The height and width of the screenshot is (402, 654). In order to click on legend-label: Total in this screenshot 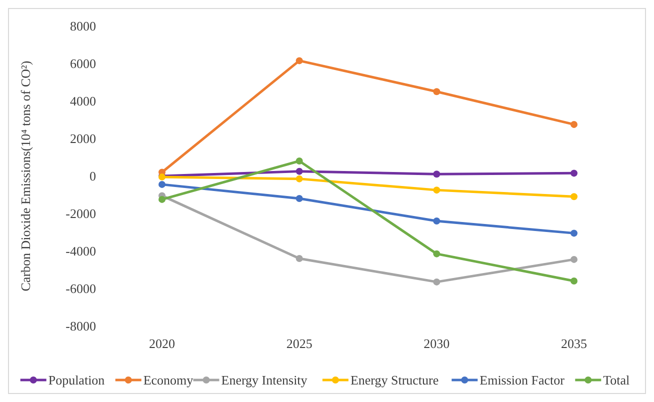, I will do `click(616, 380)`.